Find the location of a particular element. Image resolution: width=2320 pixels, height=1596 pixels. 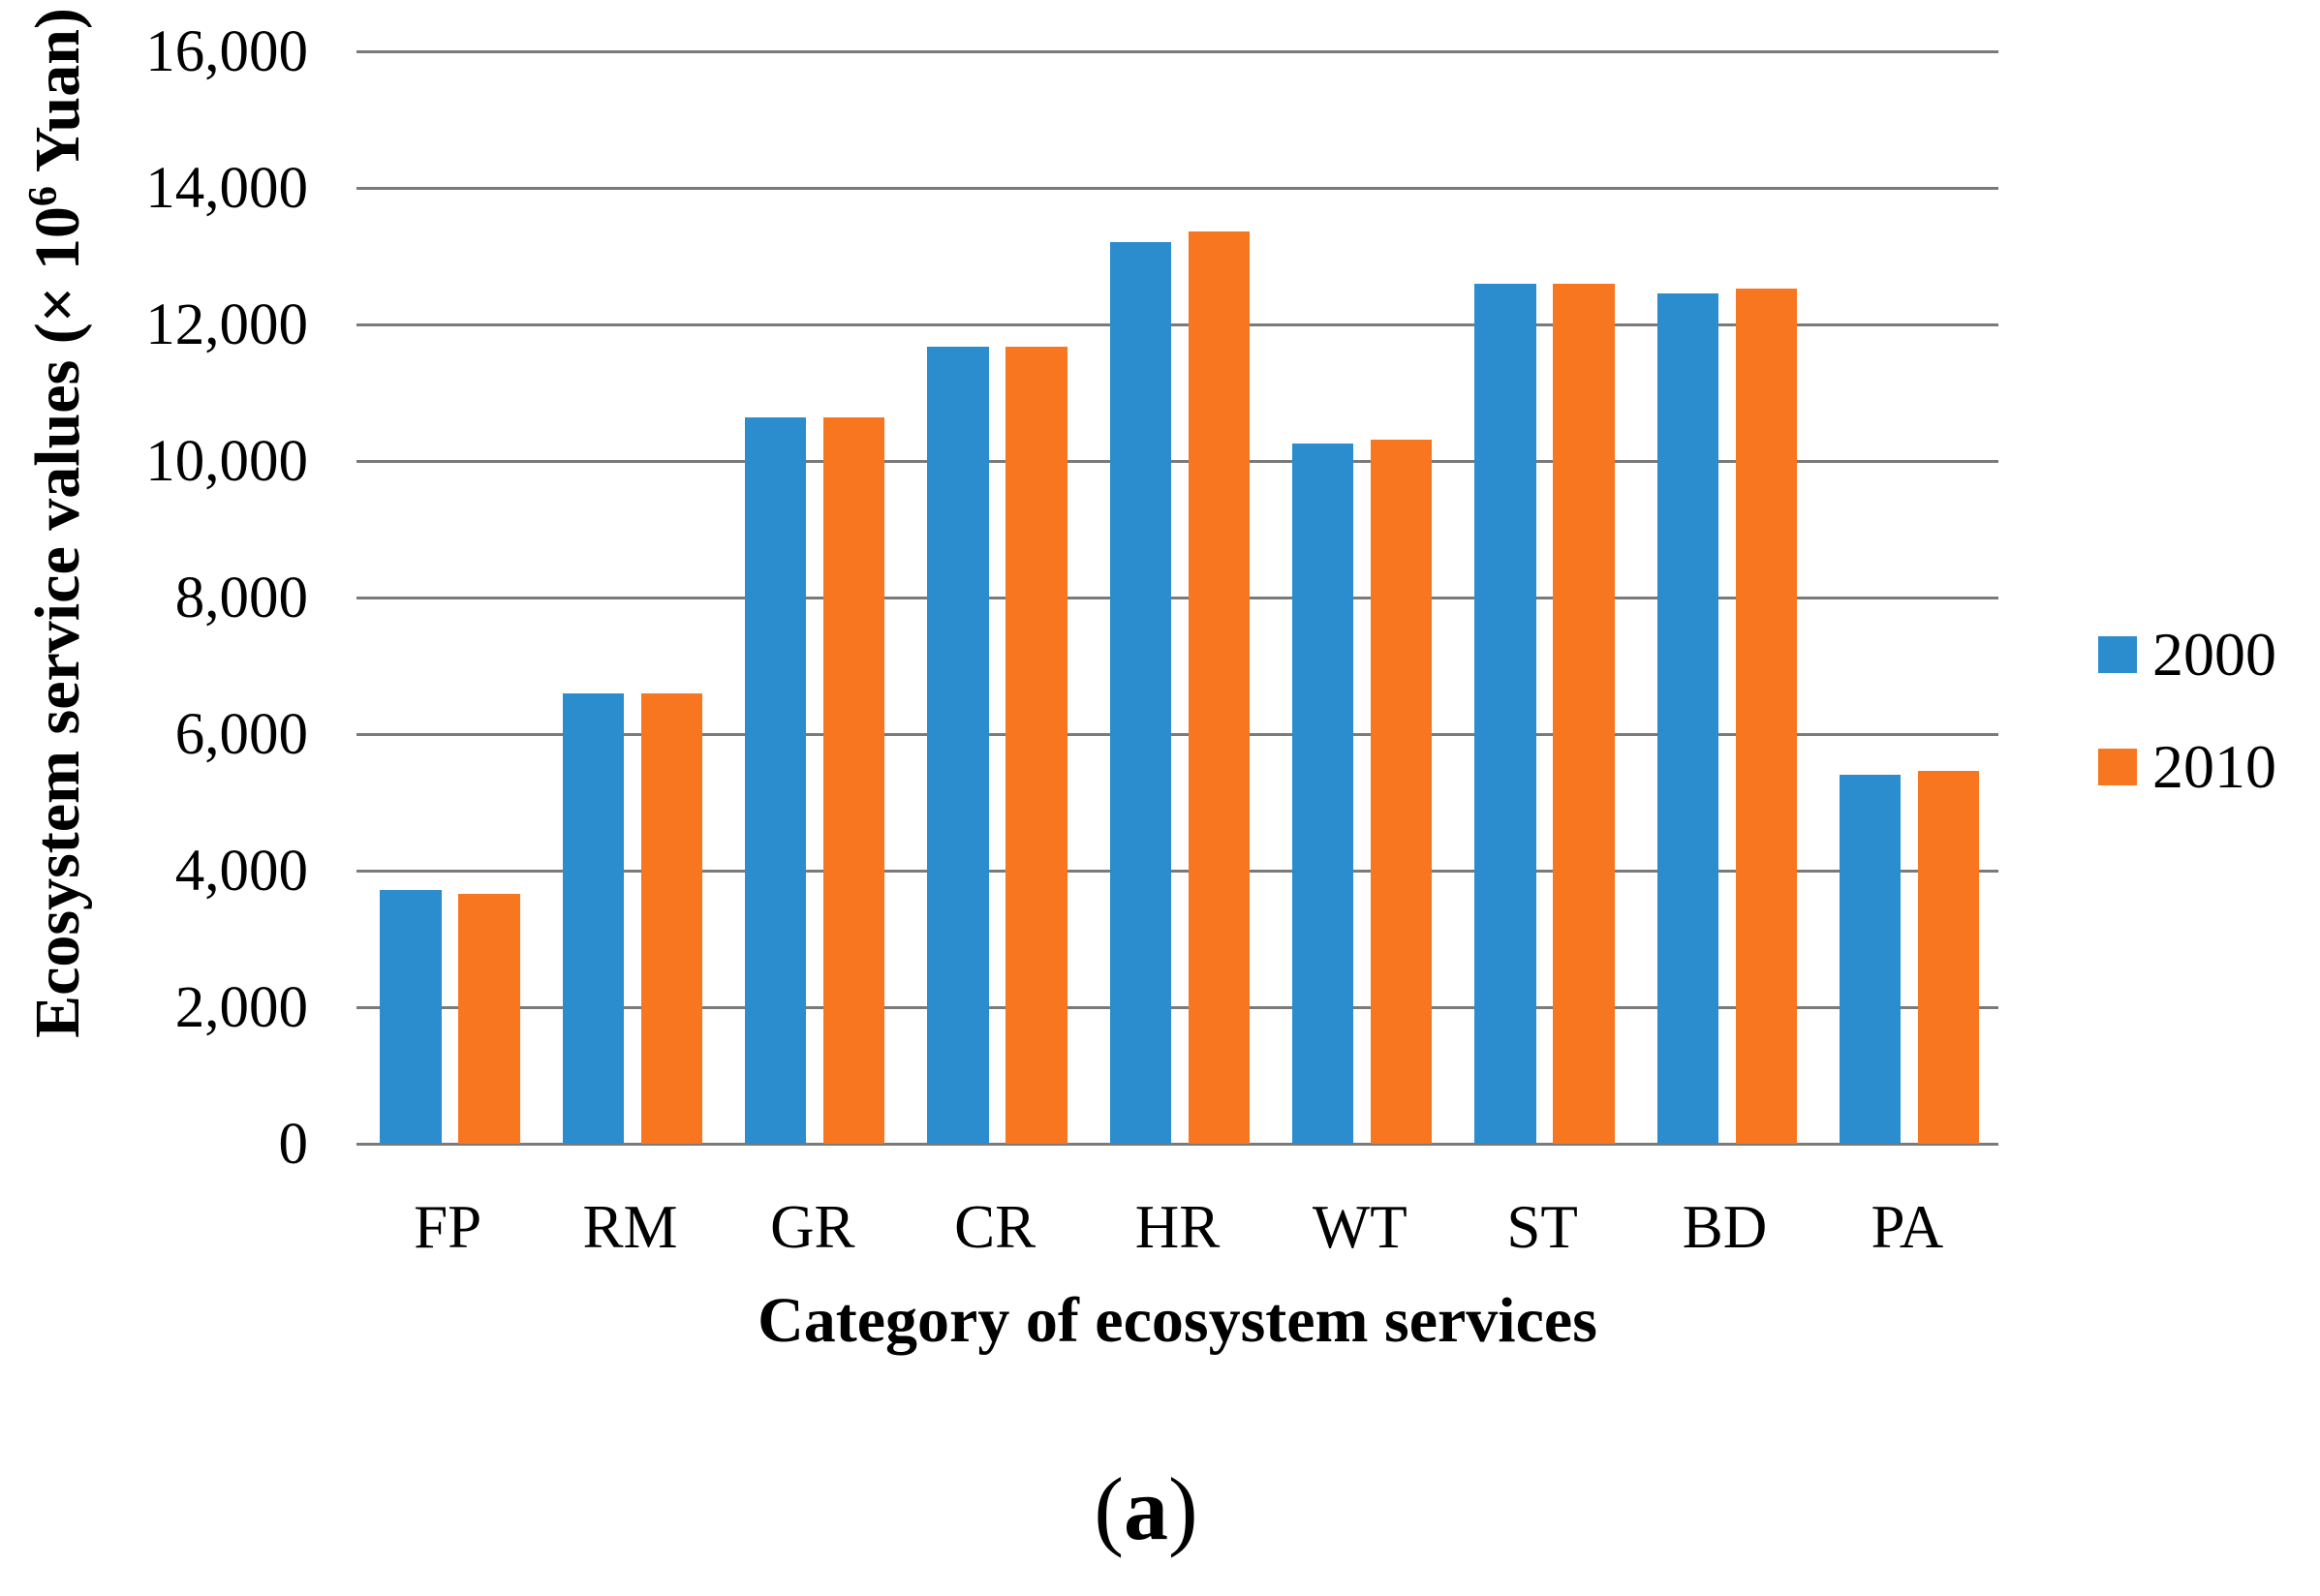

x-category-label: ST is located at coordinates (1542, 1227).